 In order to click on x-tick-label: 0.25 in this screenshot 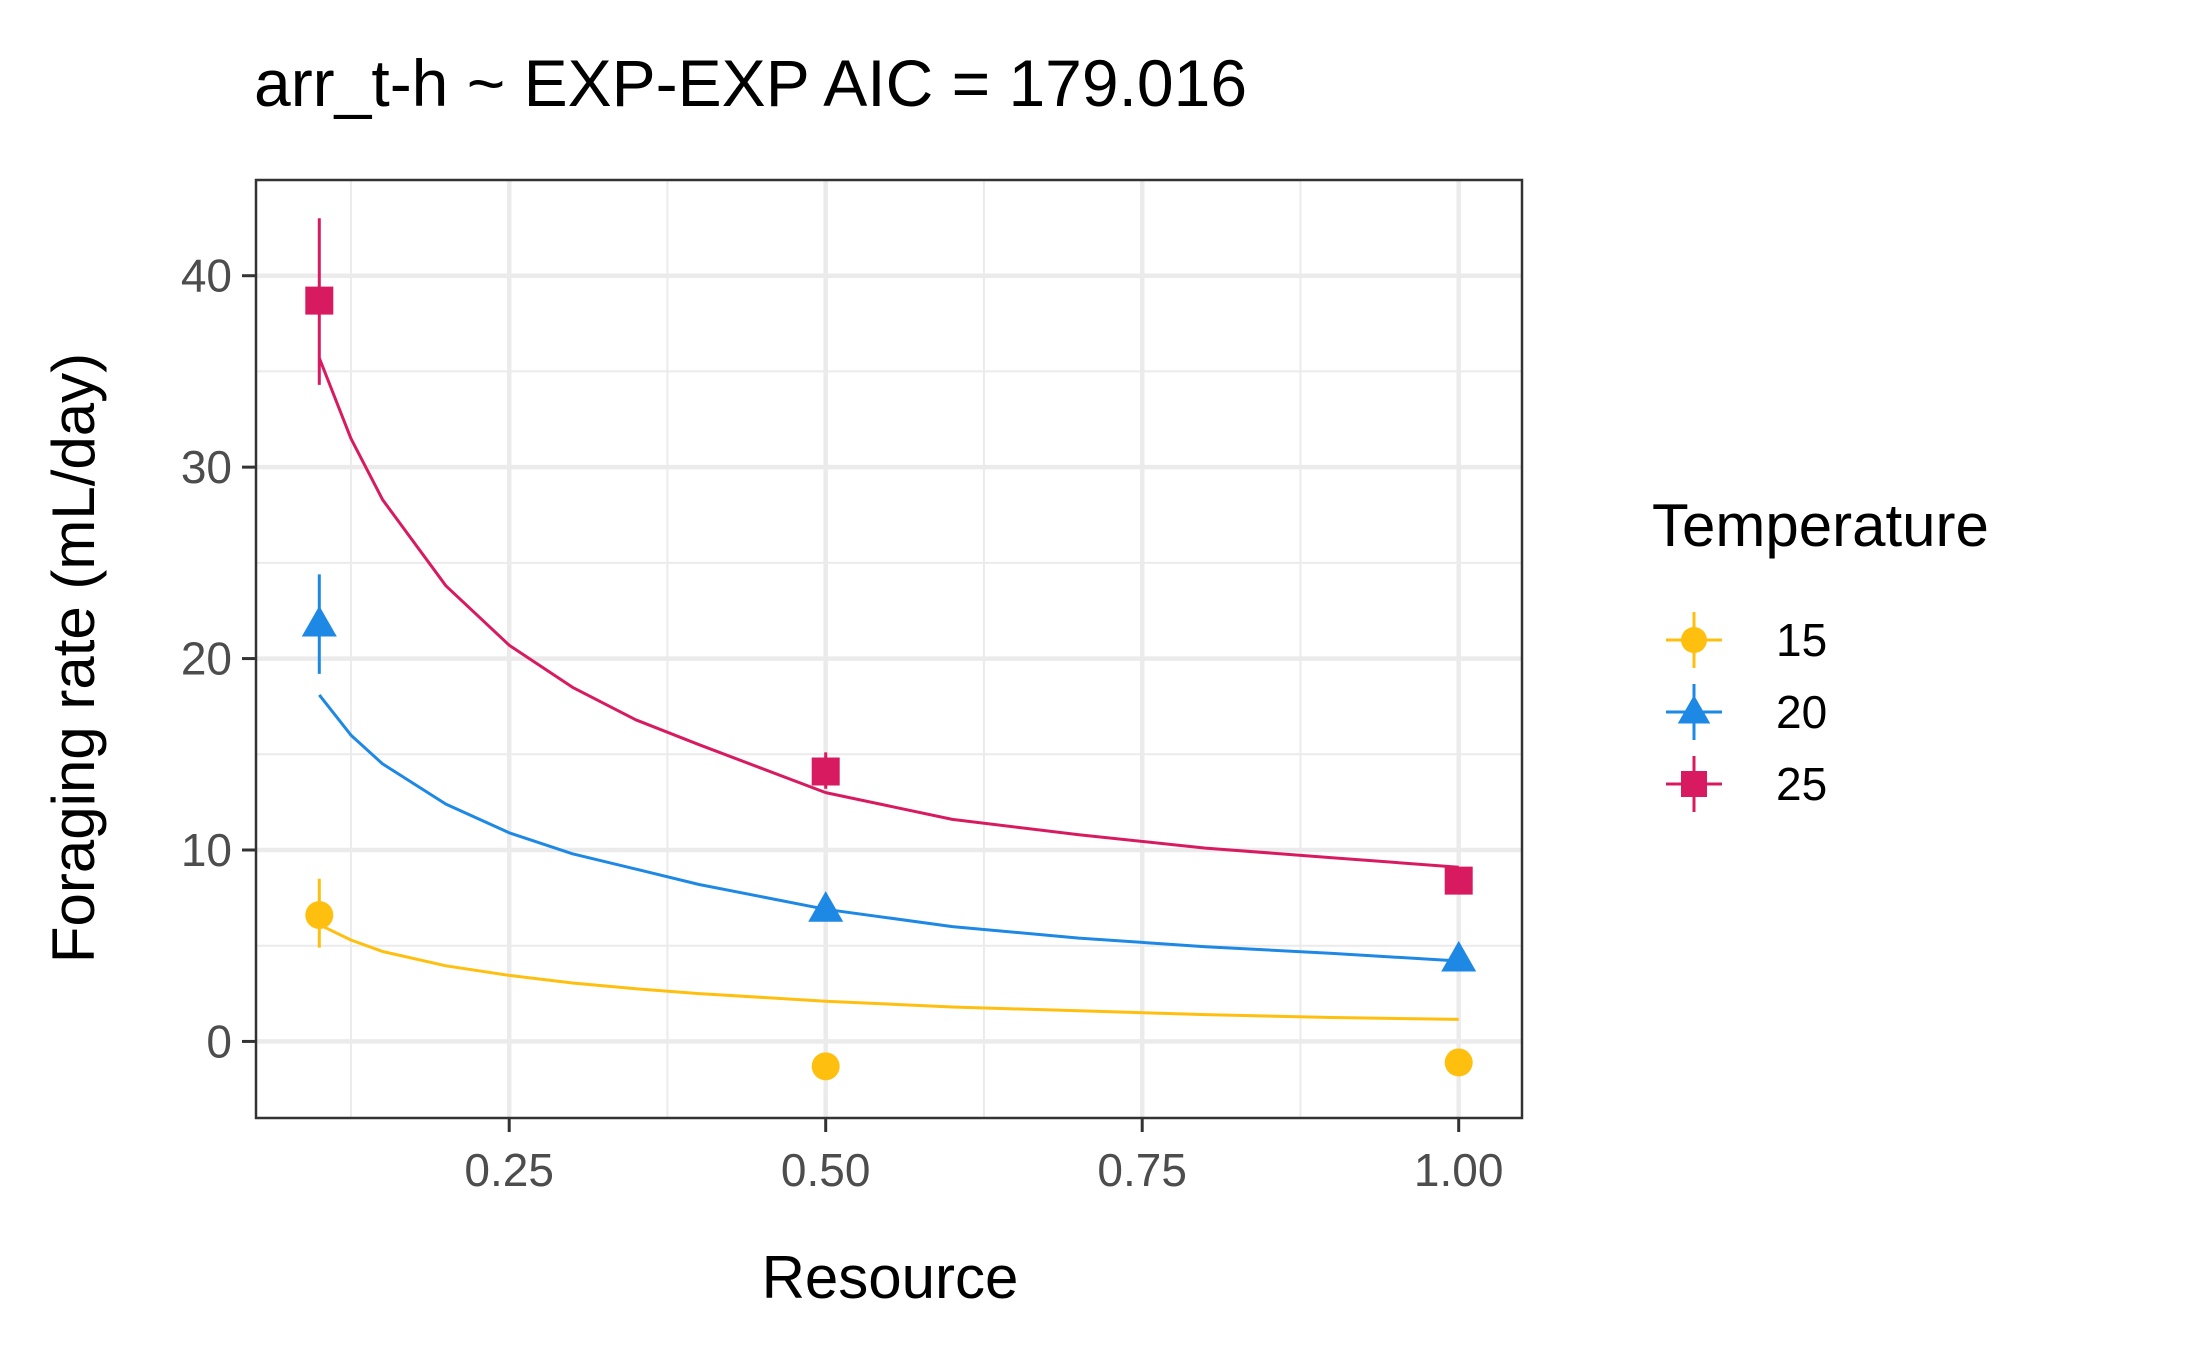, I will do `click(509, 1170)`.